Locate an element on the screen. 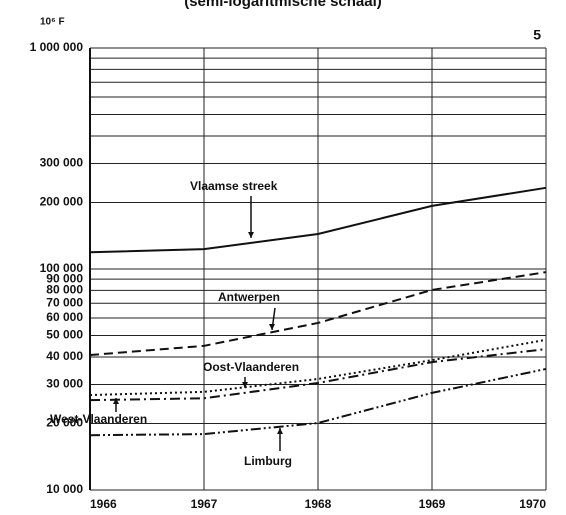  y-tick-label: 40 000 is located at coordinates (64, 356).